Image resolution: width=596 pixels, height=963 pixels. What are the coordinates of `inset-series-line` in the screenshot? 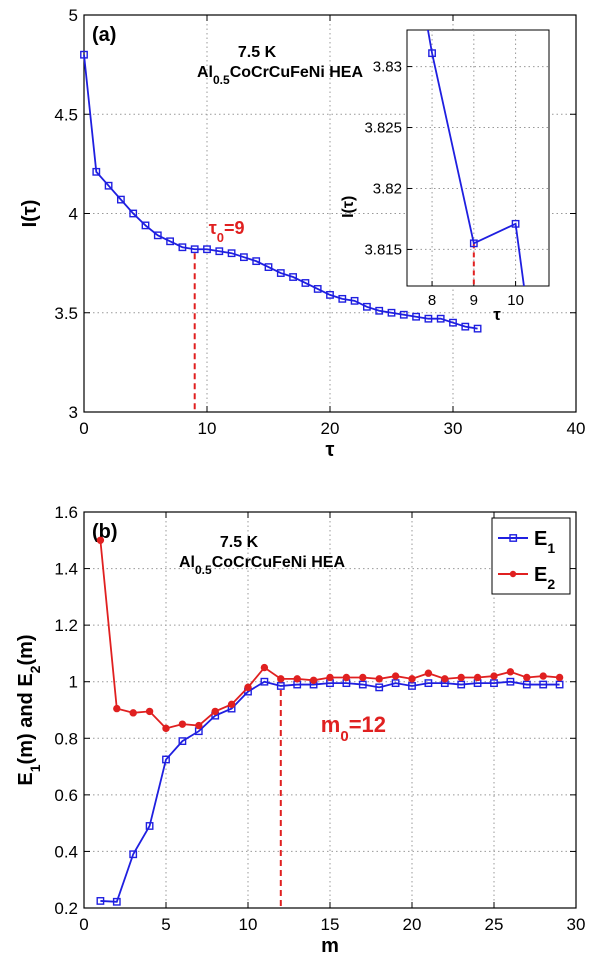 It's located at (476, 158).